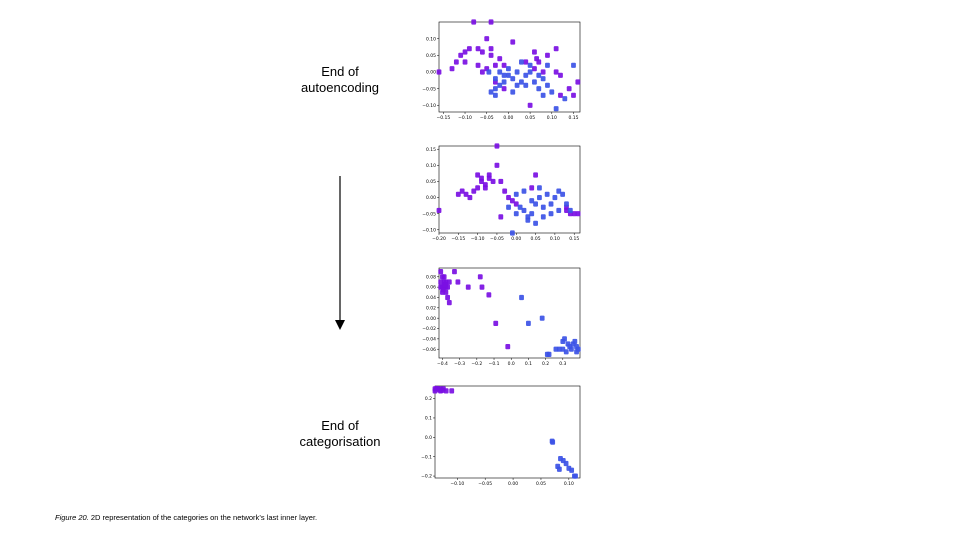 This screenshot has height=540, width=960. I want to click on label-bottom-line-2: categorisation, so click(340, 441).